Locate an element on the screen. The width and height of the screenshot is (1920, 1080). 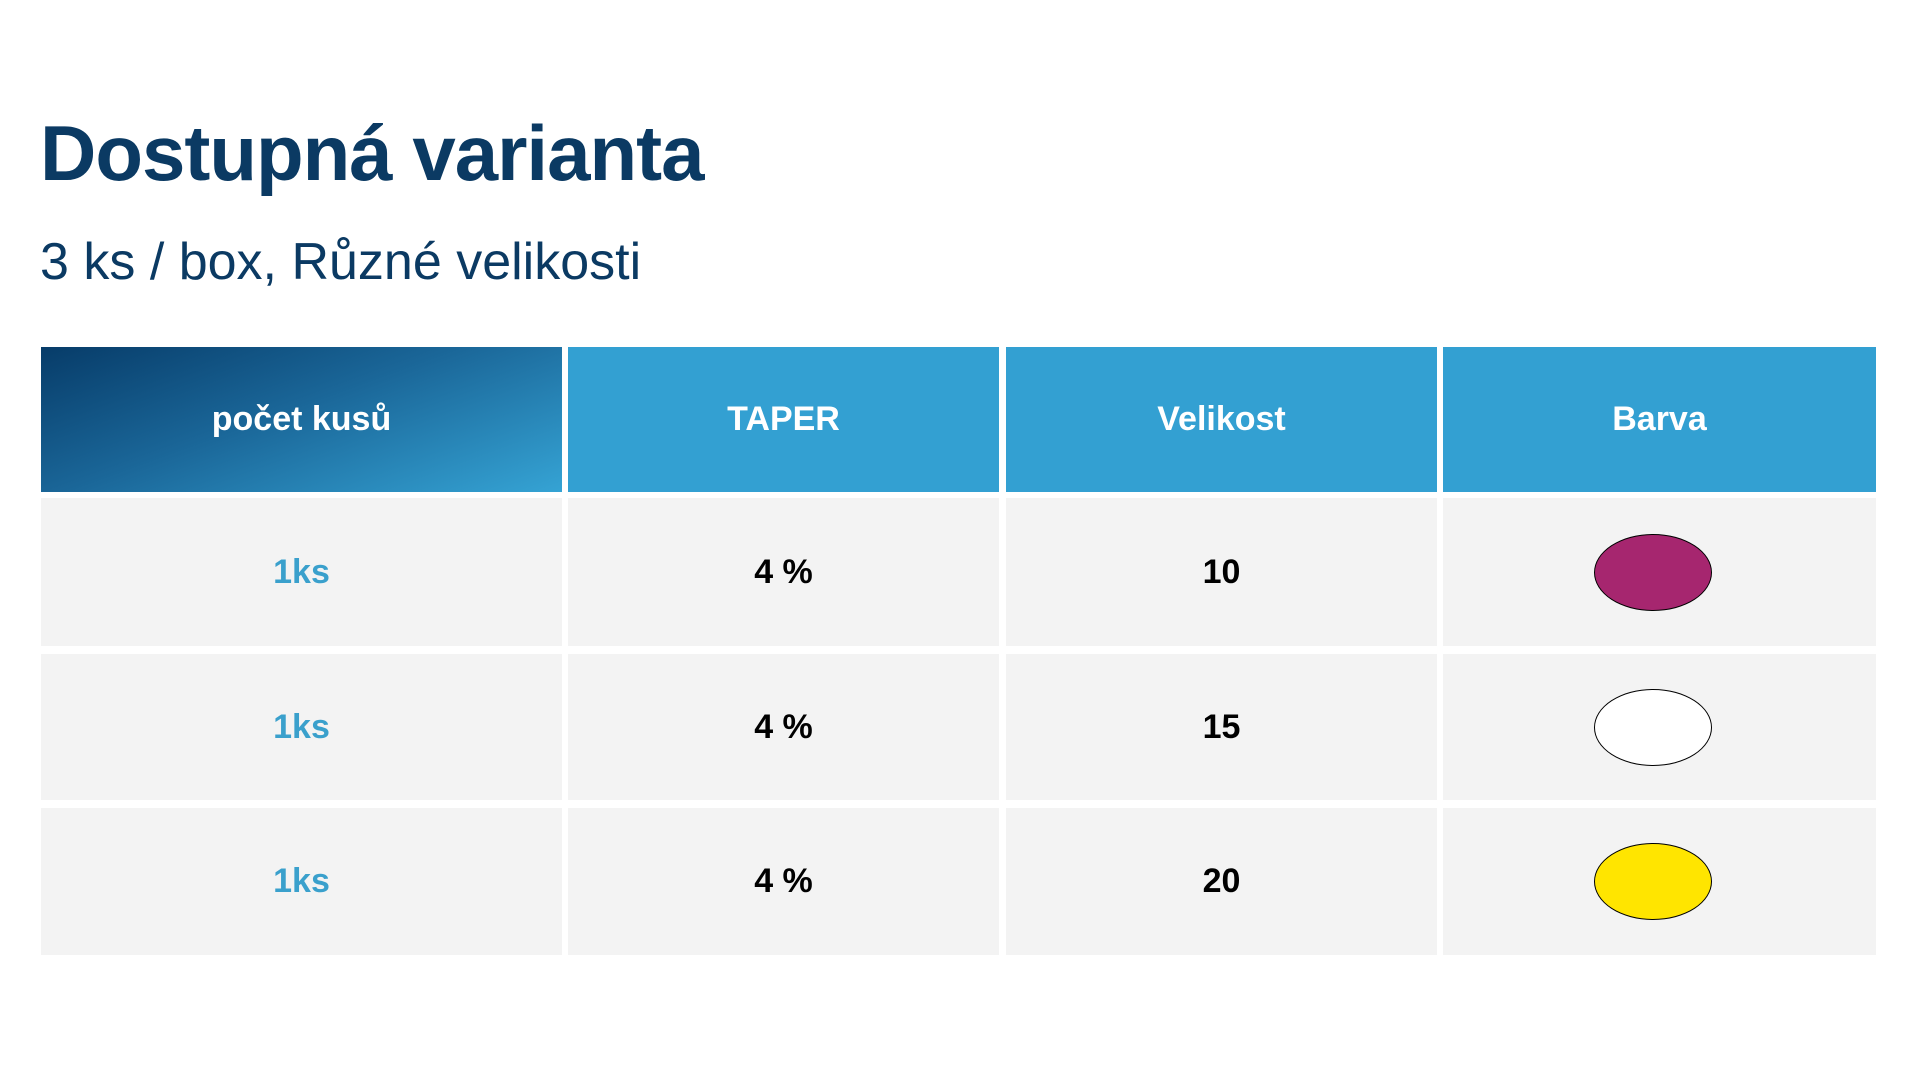
header-cell: počet kusů is located at coordinates (301, 419).